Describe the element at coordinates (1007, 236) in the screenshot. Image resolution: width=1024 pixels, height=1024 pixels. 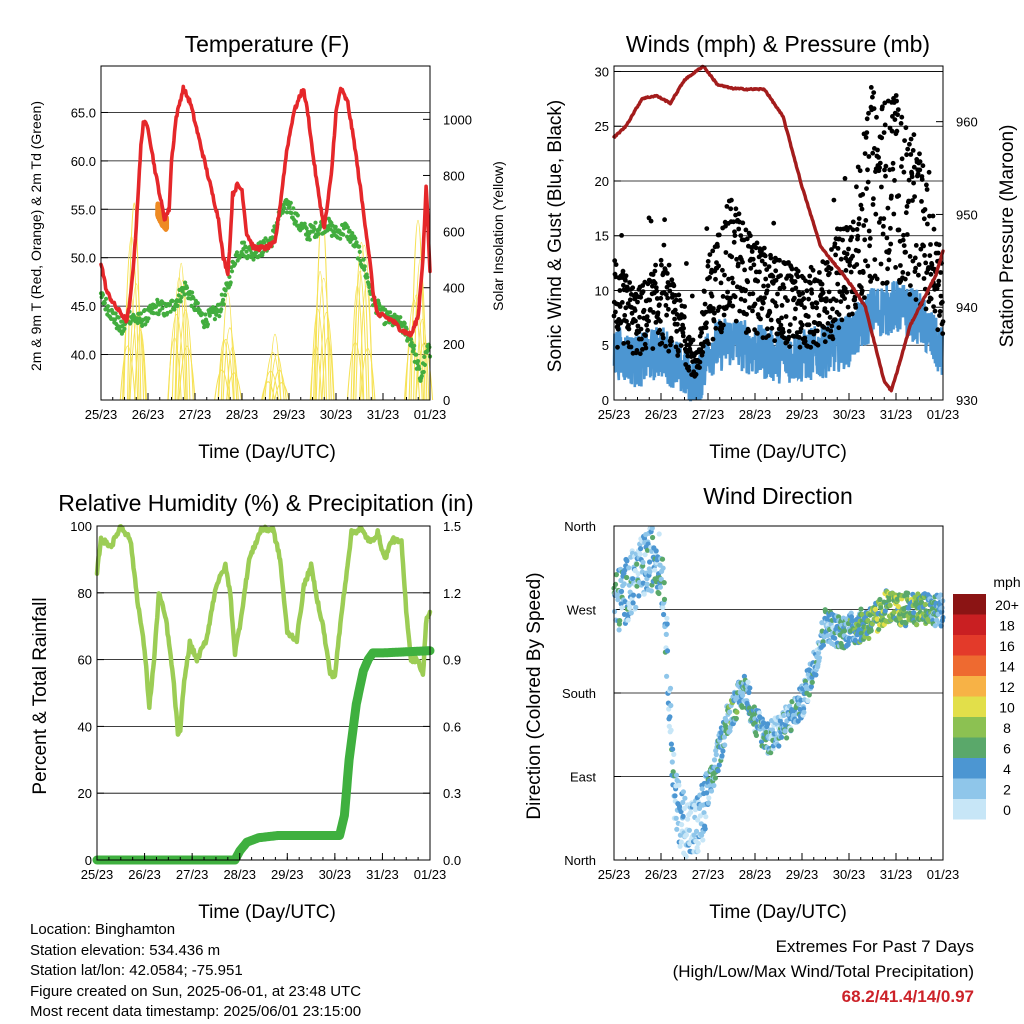
I see `winds-ylabel-right: Station Pressure (Maroon)` at that location.